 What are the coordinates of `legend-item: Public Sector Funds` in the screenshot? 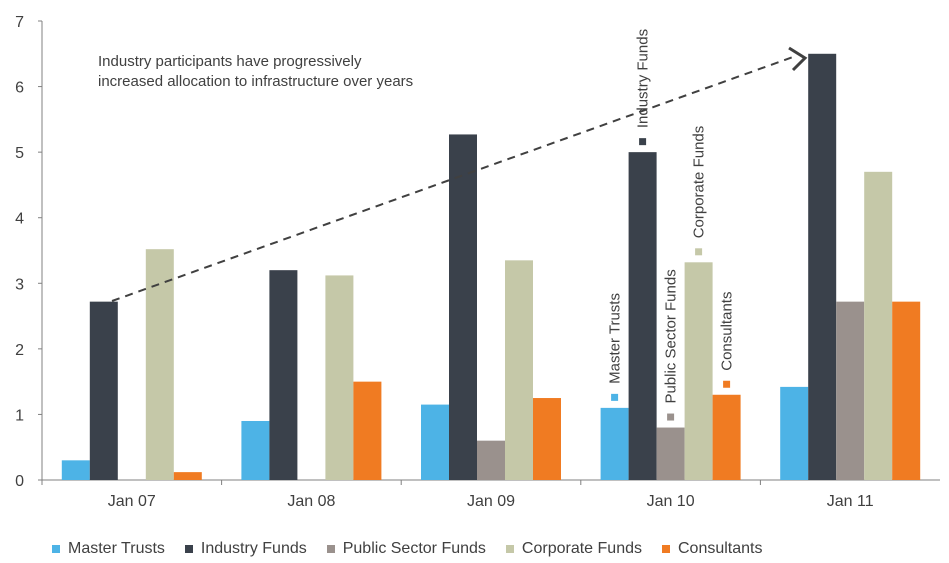 It's located at (406, 549).